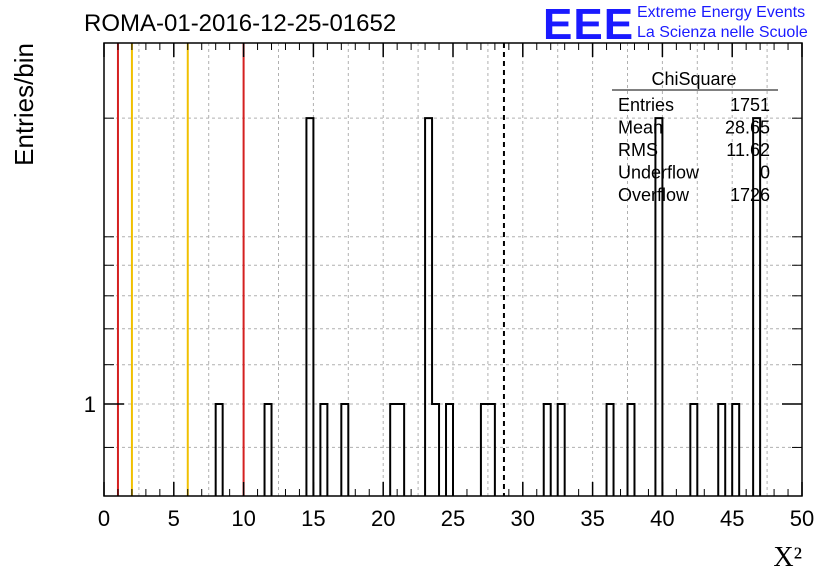  Describe the element at coordinates (104, 518) in the screenshot. I see `x-tick-label: 0` at that location.